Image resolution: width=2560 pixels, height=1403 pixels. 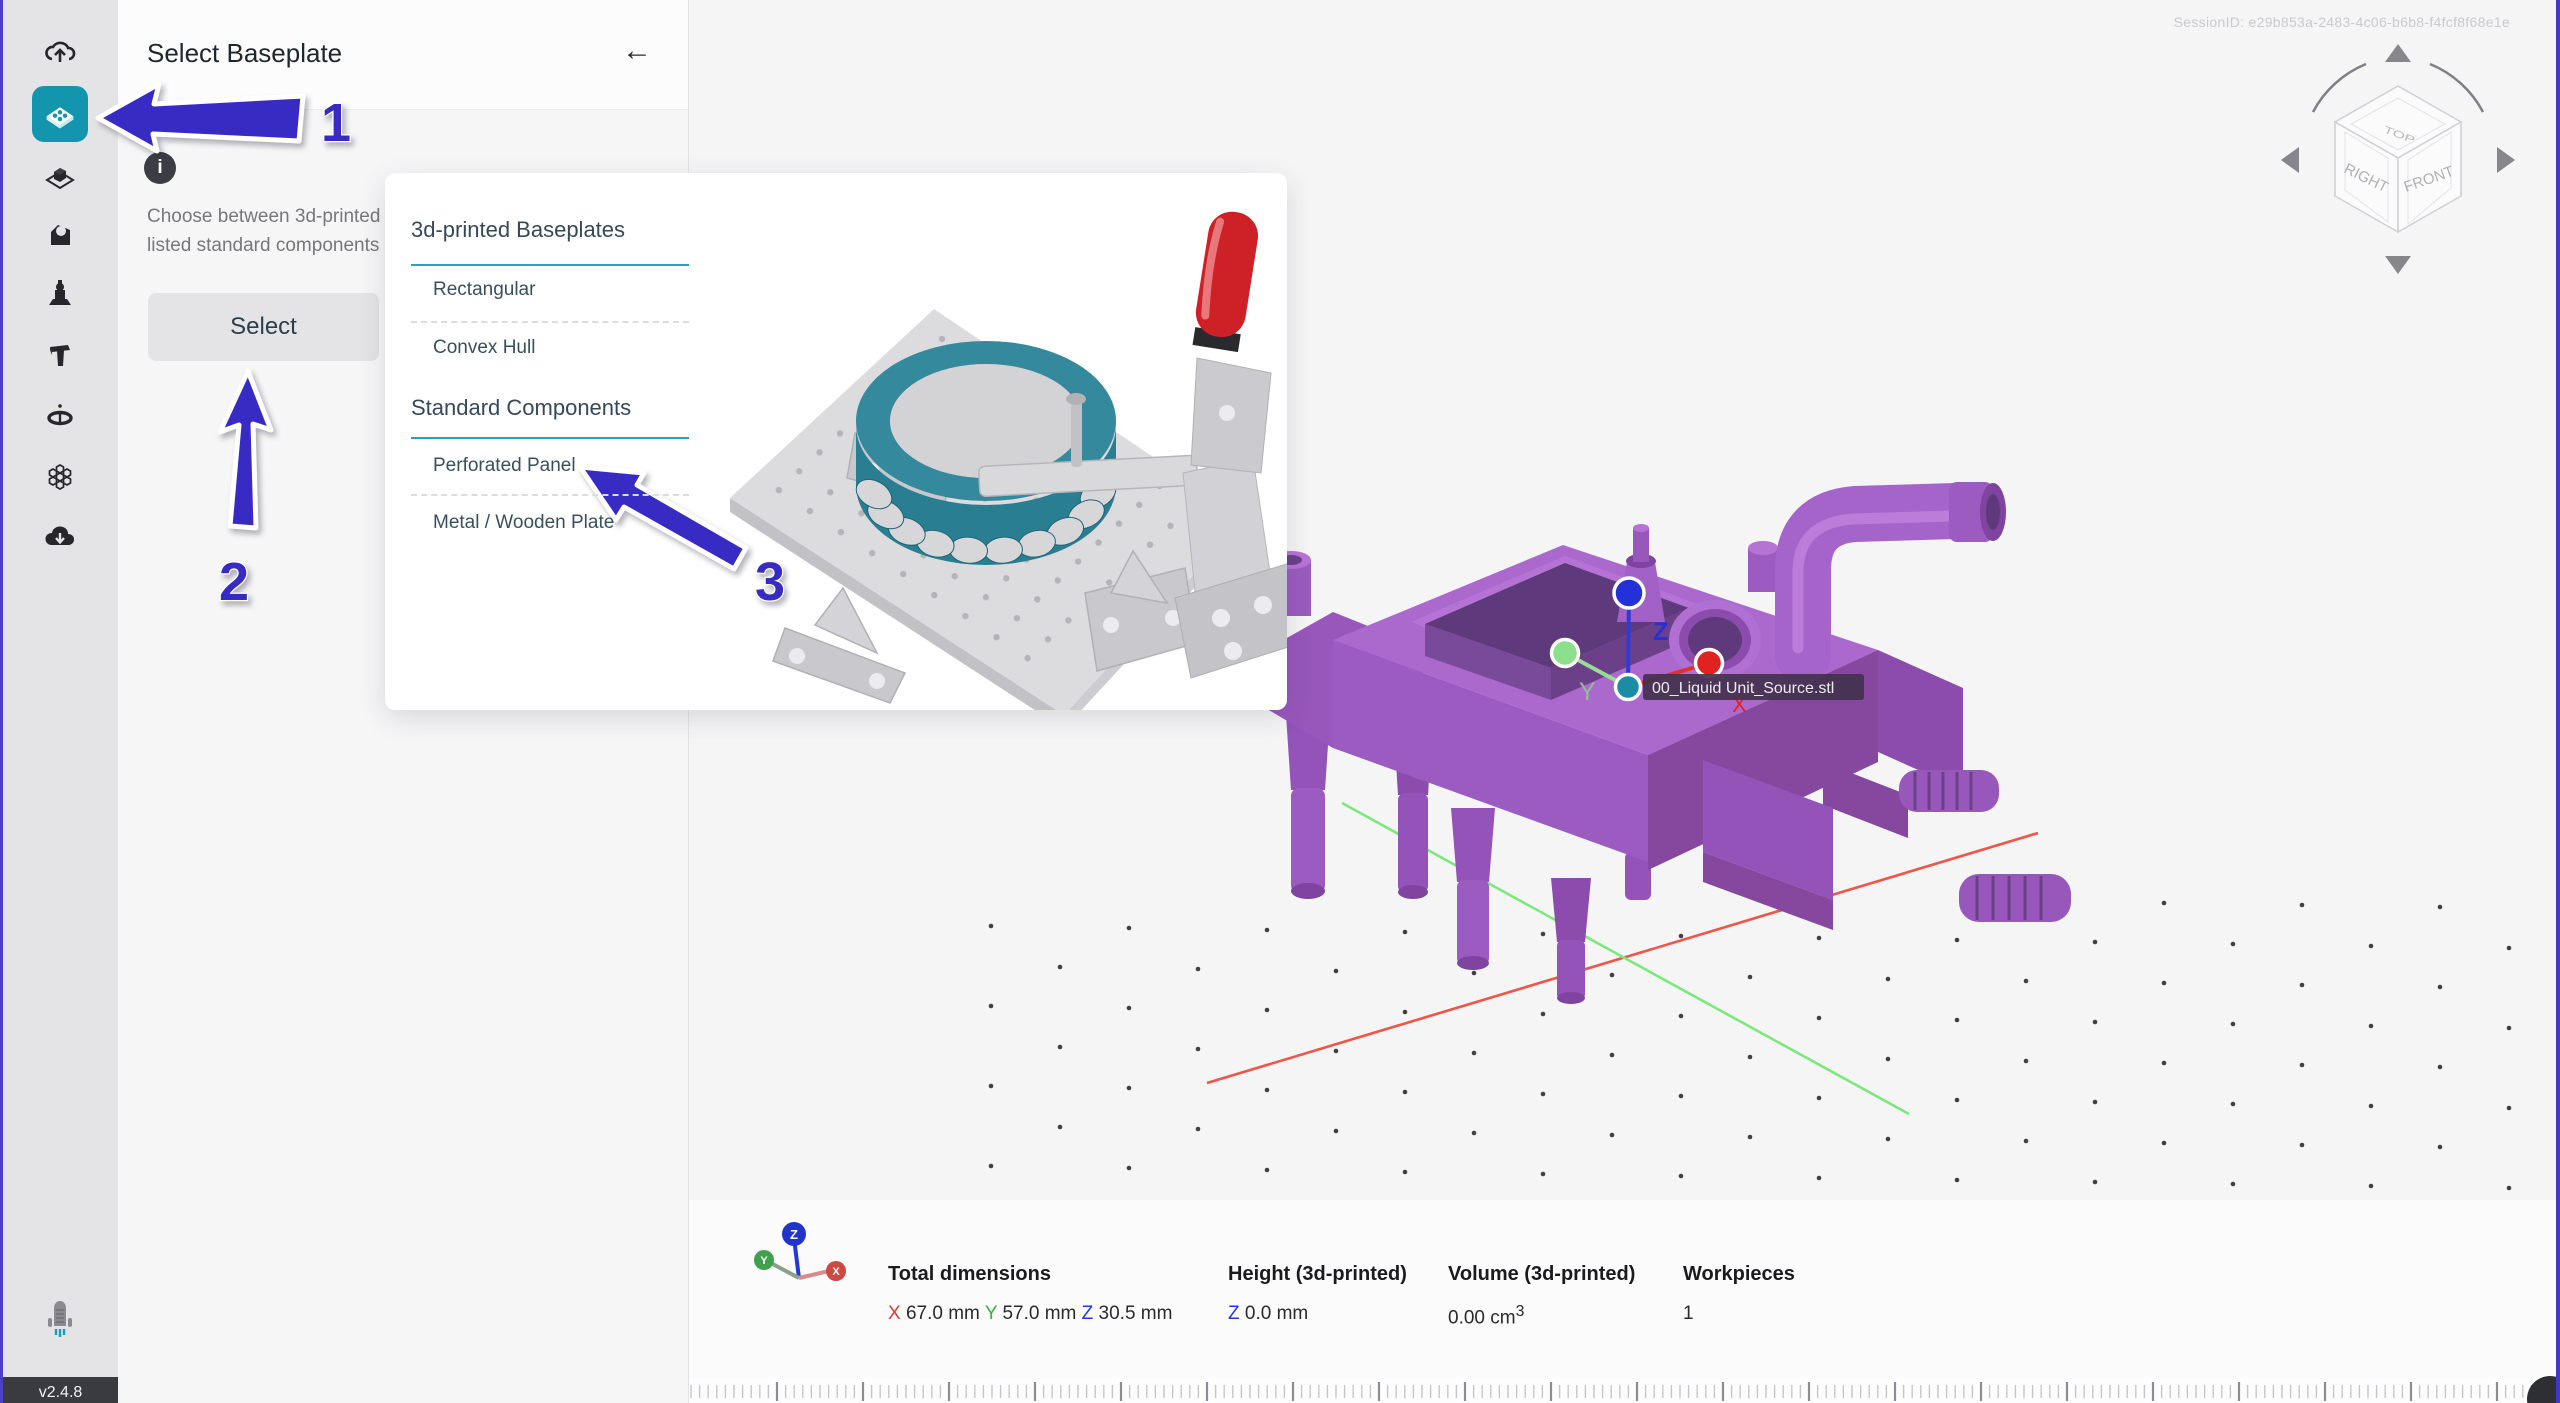 I want to click on sidebar: v2.4.8, so click(x=60, y=701).